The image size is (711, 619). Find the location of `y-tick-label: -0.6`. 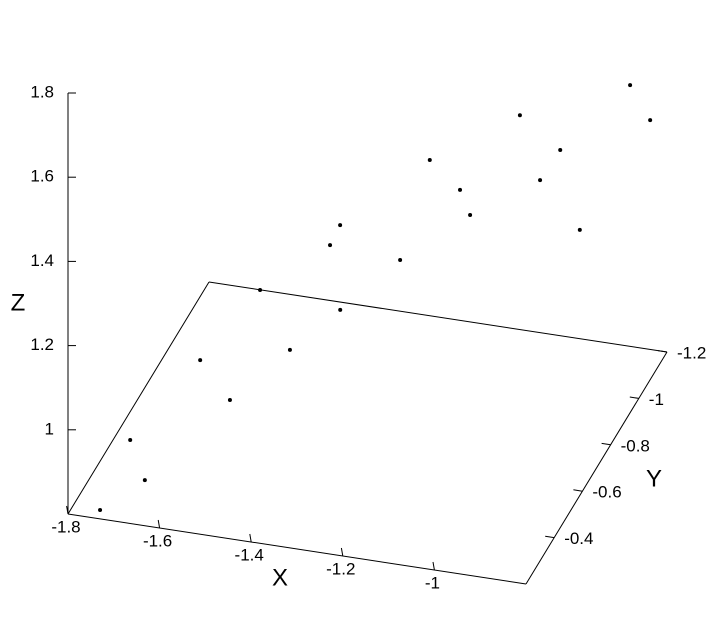

y-tick-label: -0.6 is located at coordinates (606, 492).